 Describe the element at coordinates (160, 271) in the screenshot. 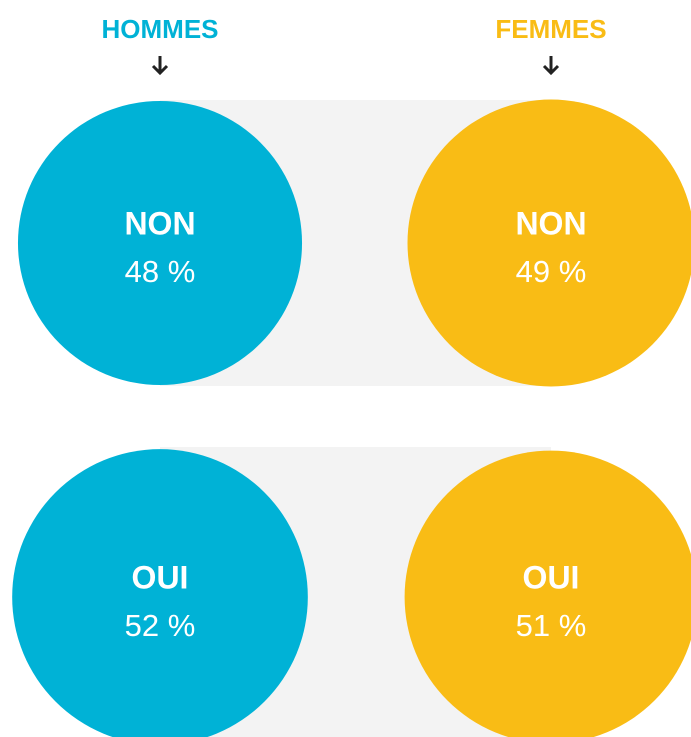

I see `value-label: 48 %` at that location.